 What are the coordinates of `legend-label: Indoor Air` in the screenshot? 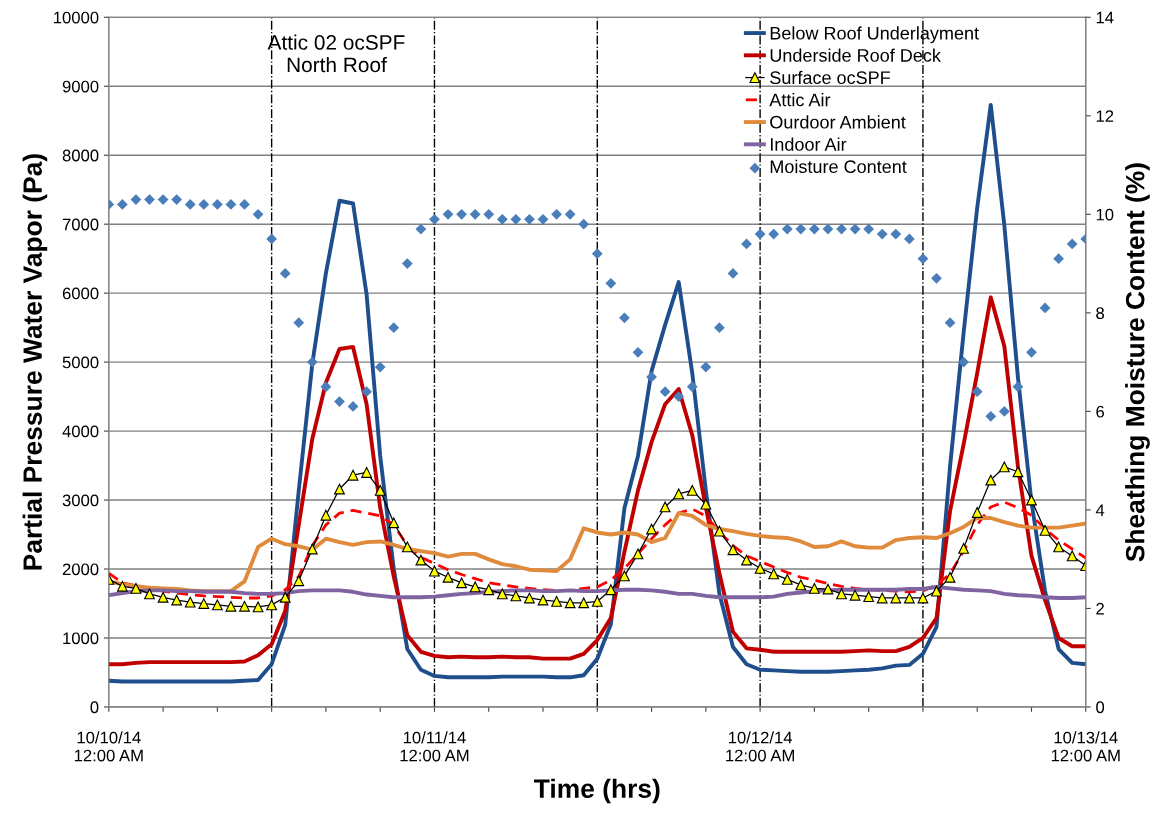 It's located at (808, 144).